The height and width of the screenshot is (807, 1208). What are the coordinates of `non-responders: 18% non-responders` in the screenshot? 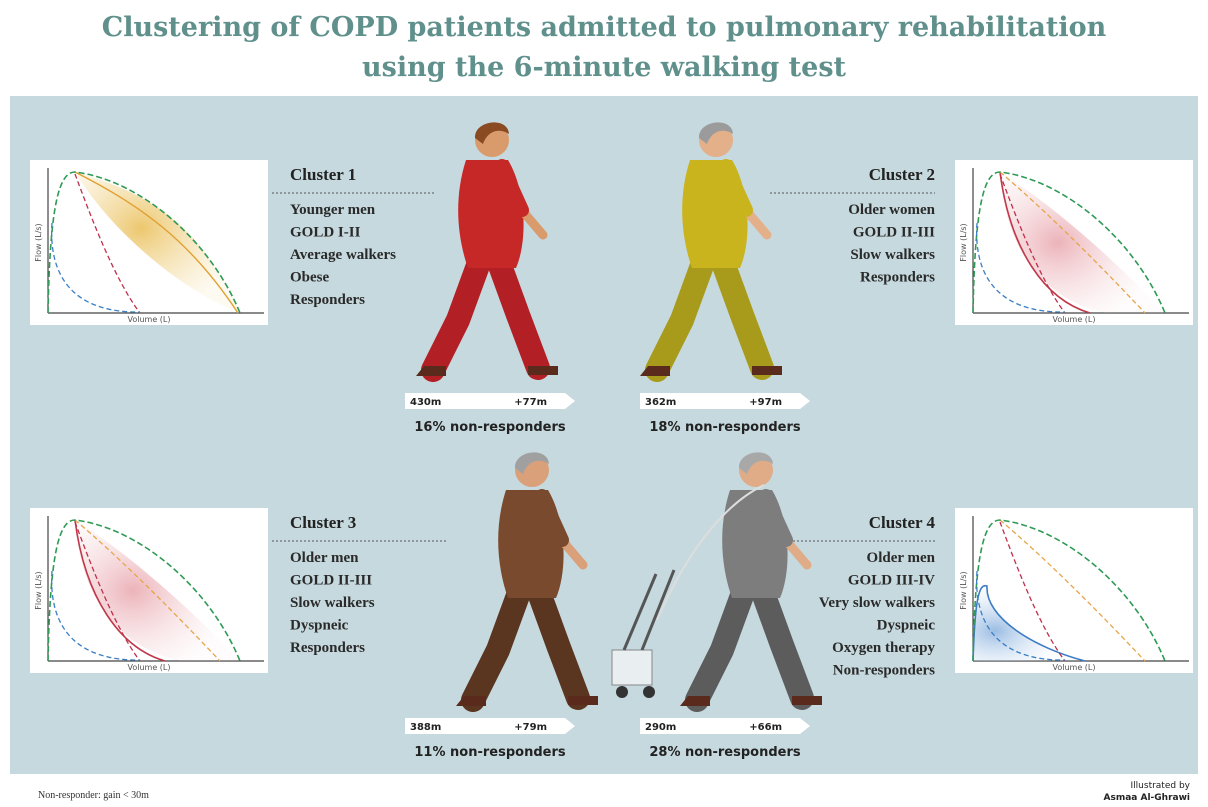 It's located at (724, 427).